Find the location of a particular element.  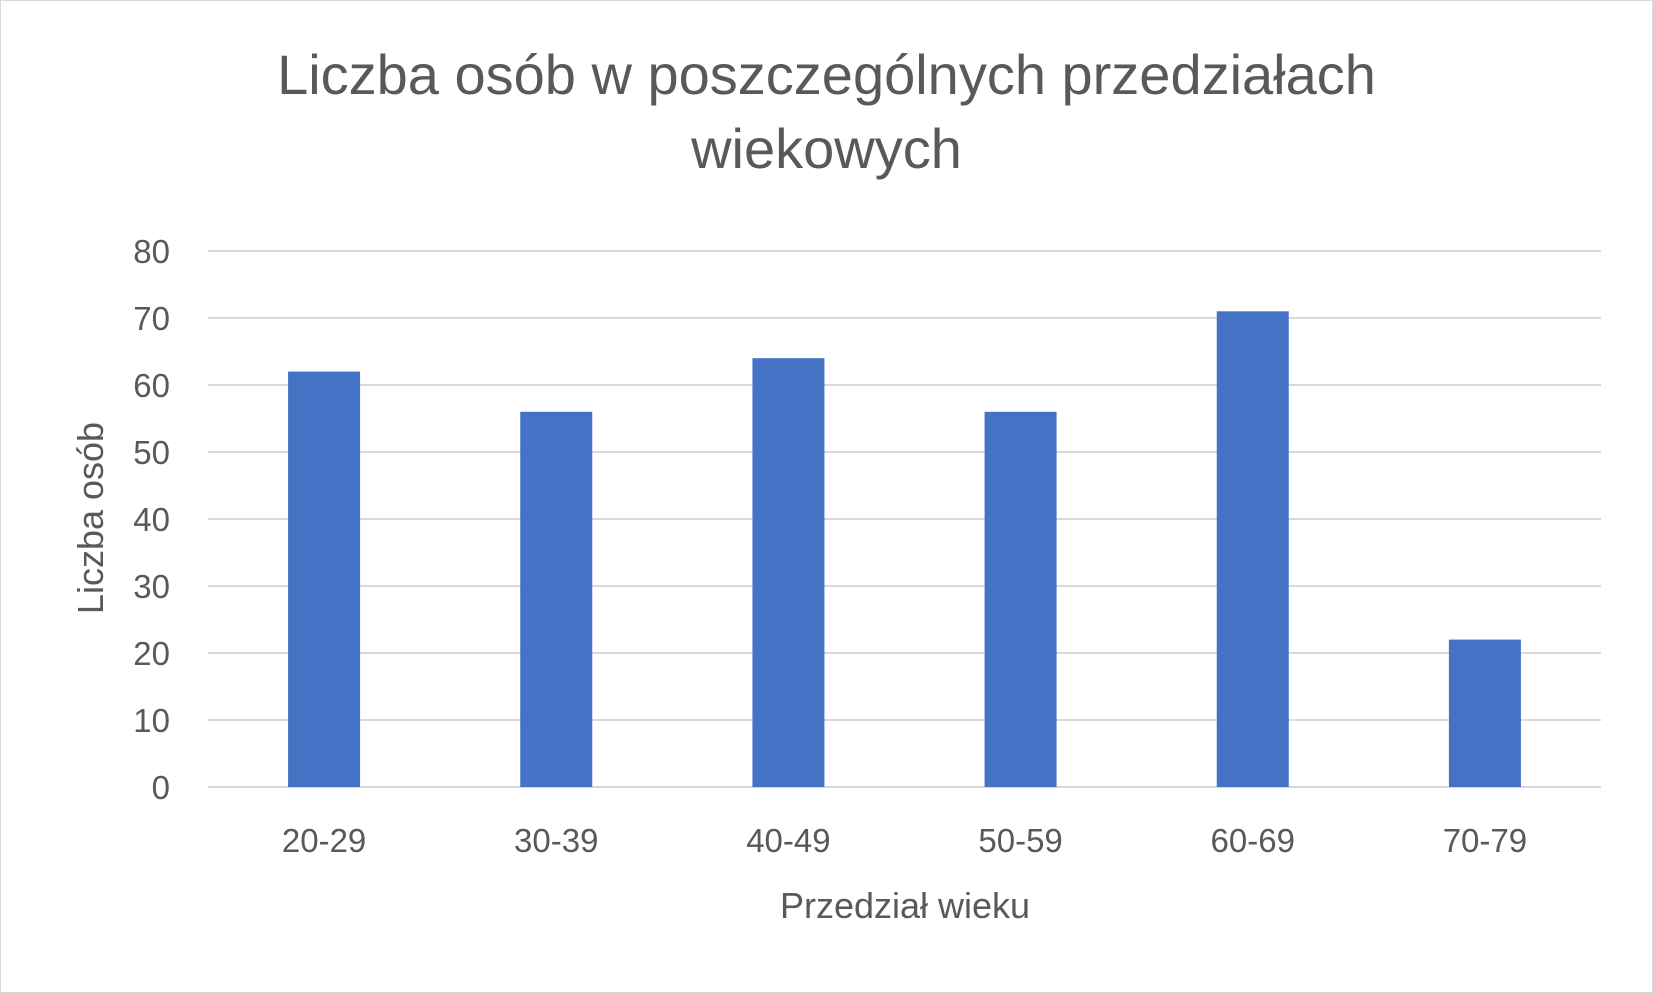

x-tick-label: 20-29 is located at coordinates (324, 840).